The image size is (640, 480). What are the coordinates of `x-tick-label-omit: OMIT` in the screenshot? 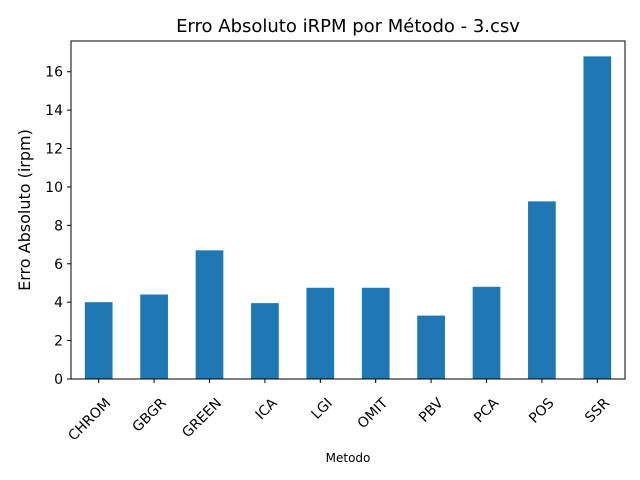 It's located at (373, 413).